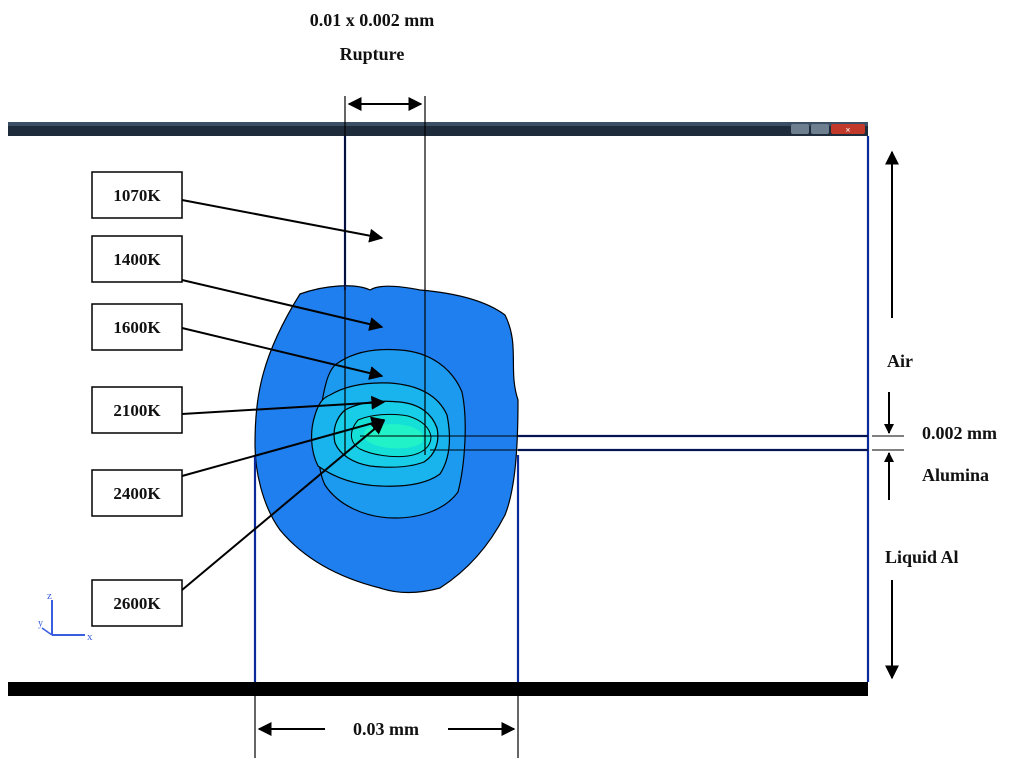  I want to click on air-label: Air, so click(900, 361).